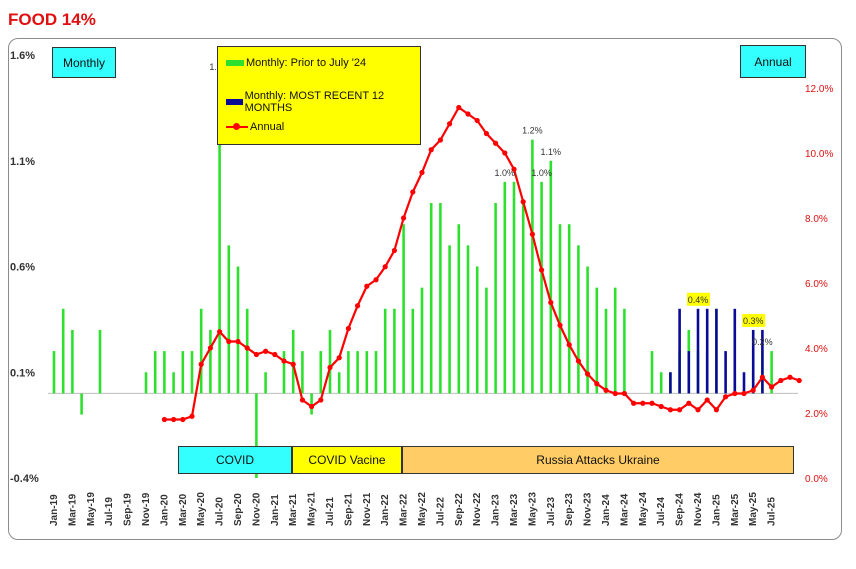  I want to click on x-tick-label: Mar-22, so click(404, 509).